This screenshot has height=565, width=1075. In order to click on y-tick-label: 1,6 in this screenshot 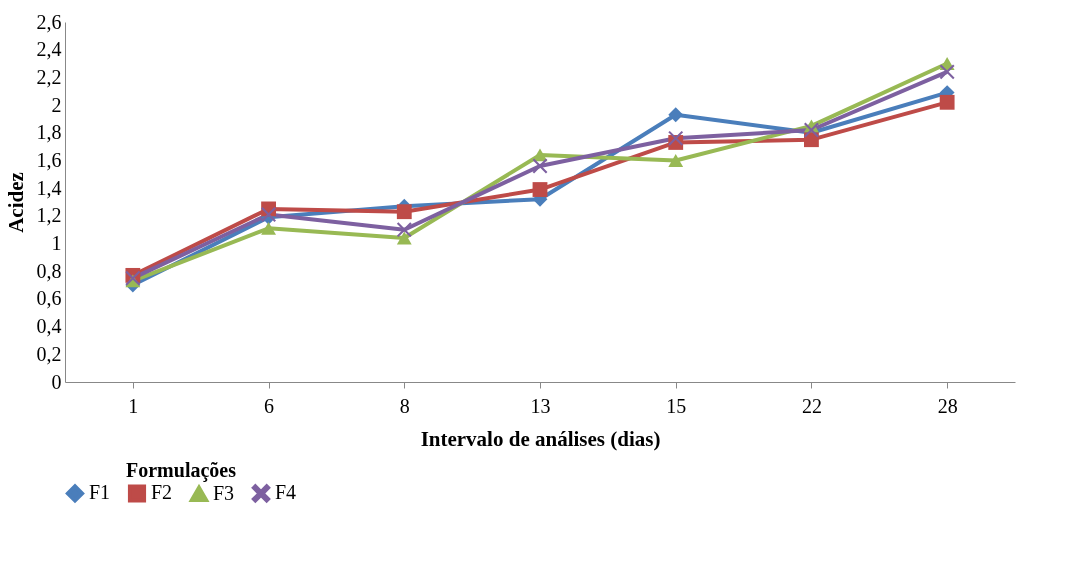, I will do `click(49, 159)`.